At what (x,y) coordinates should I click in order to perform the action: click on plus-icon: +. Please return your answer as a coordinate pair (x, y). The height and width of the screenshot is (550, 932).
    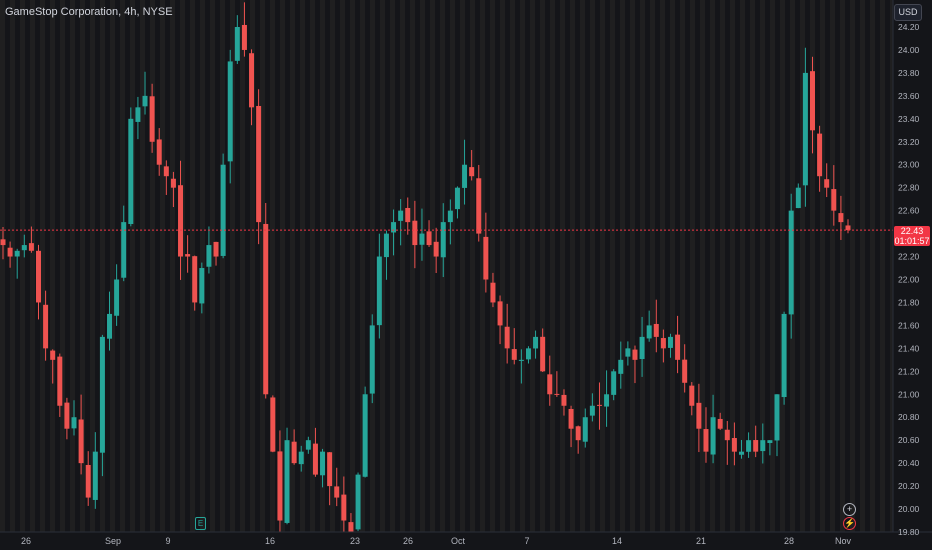
    Looking at the image, I should click on (849, 509).